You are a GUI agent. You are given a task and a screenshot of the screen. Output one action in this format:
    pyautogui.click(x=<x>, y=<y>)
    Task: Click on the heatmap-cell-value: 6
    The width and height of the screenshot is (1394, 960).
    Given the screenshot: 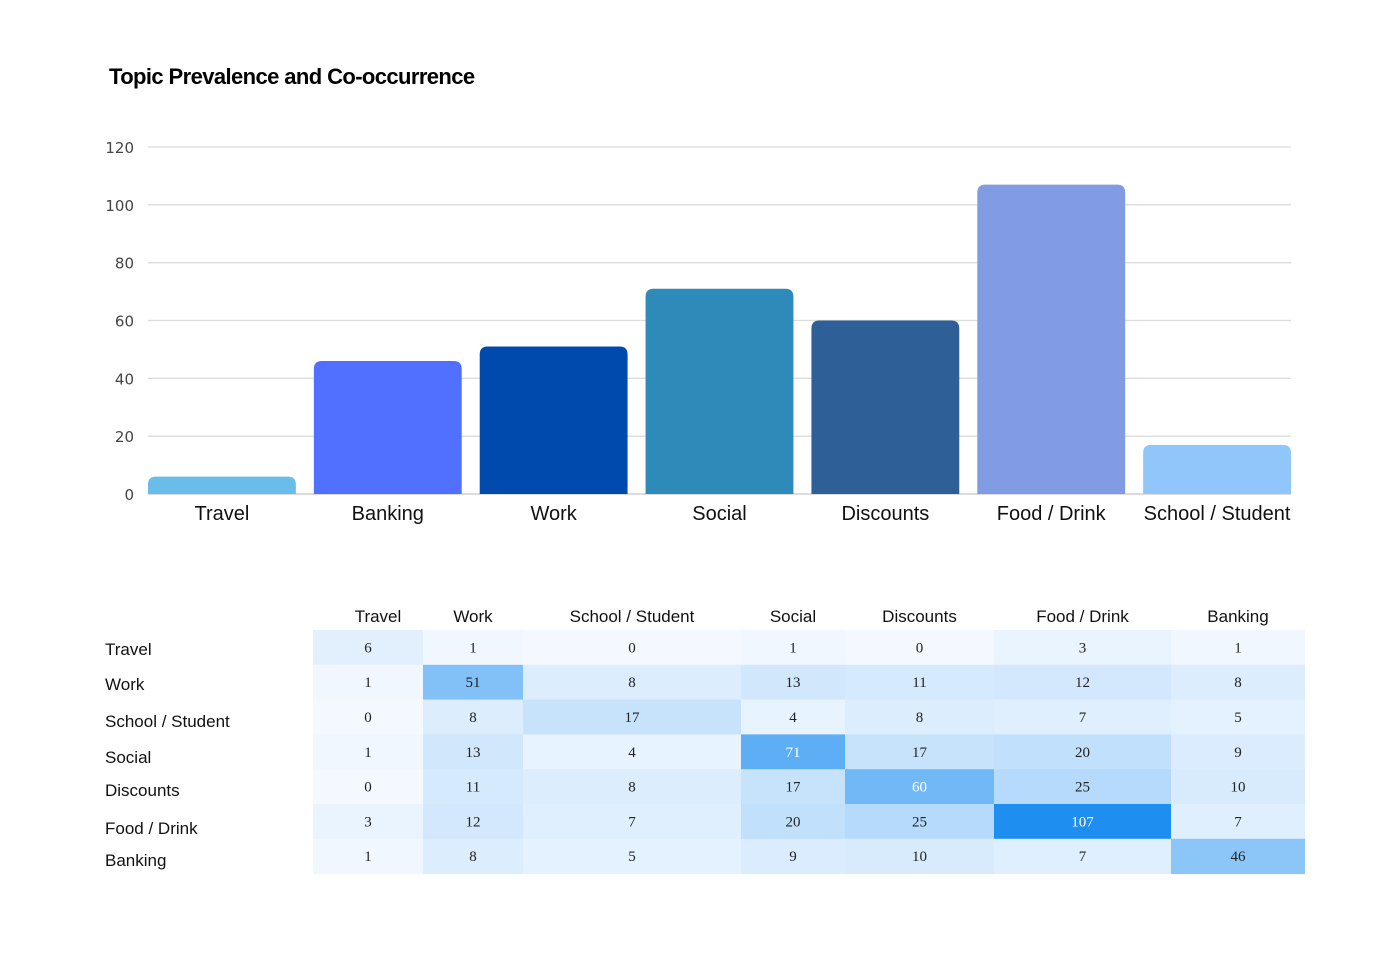 What is the action you would take?
    pyautogui.click(x=368, y=648)
    